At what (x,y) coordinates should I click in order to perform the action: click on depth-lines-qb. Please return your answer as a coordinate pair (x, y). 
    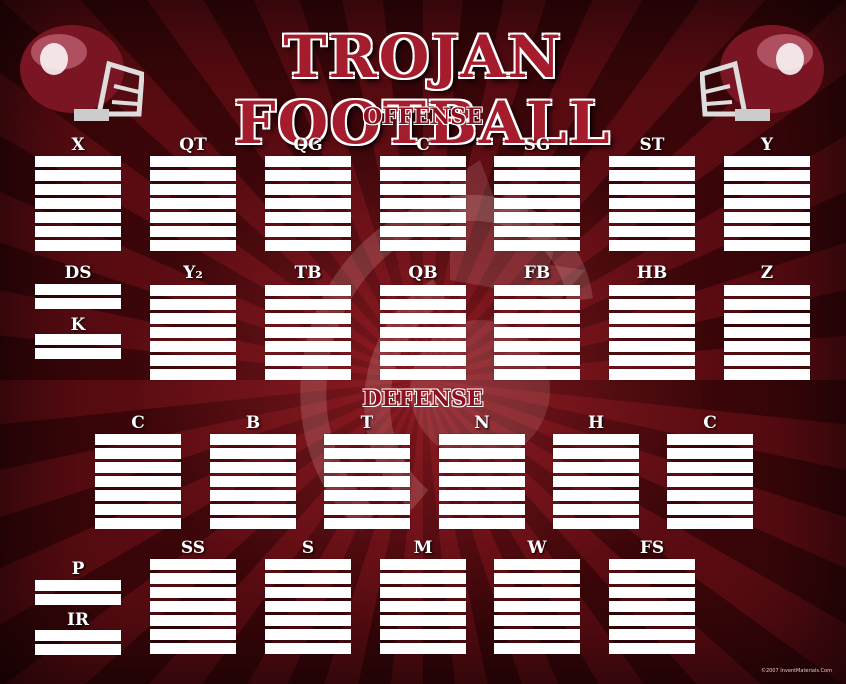
    Looking at the image, I should click on (423, 334).